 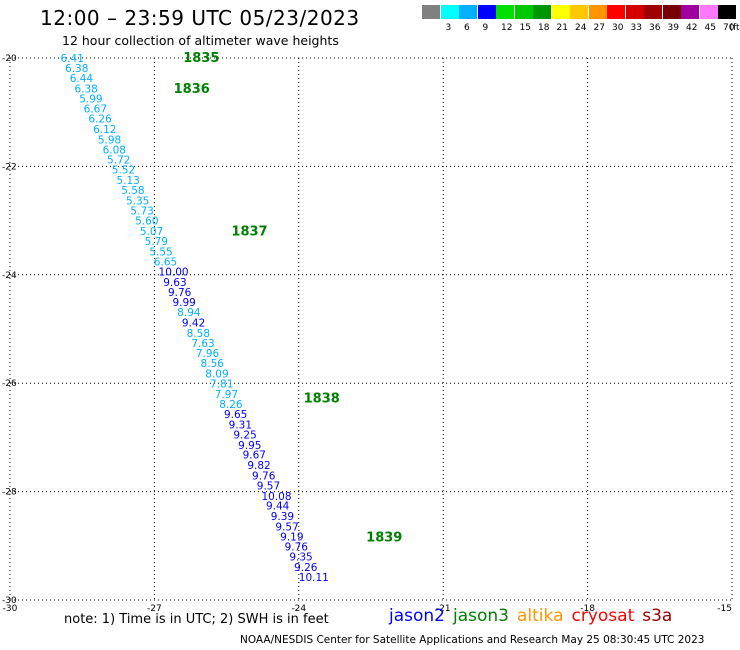 I want to click on wave-height-value: 6.67, so click(x=95, y=109).